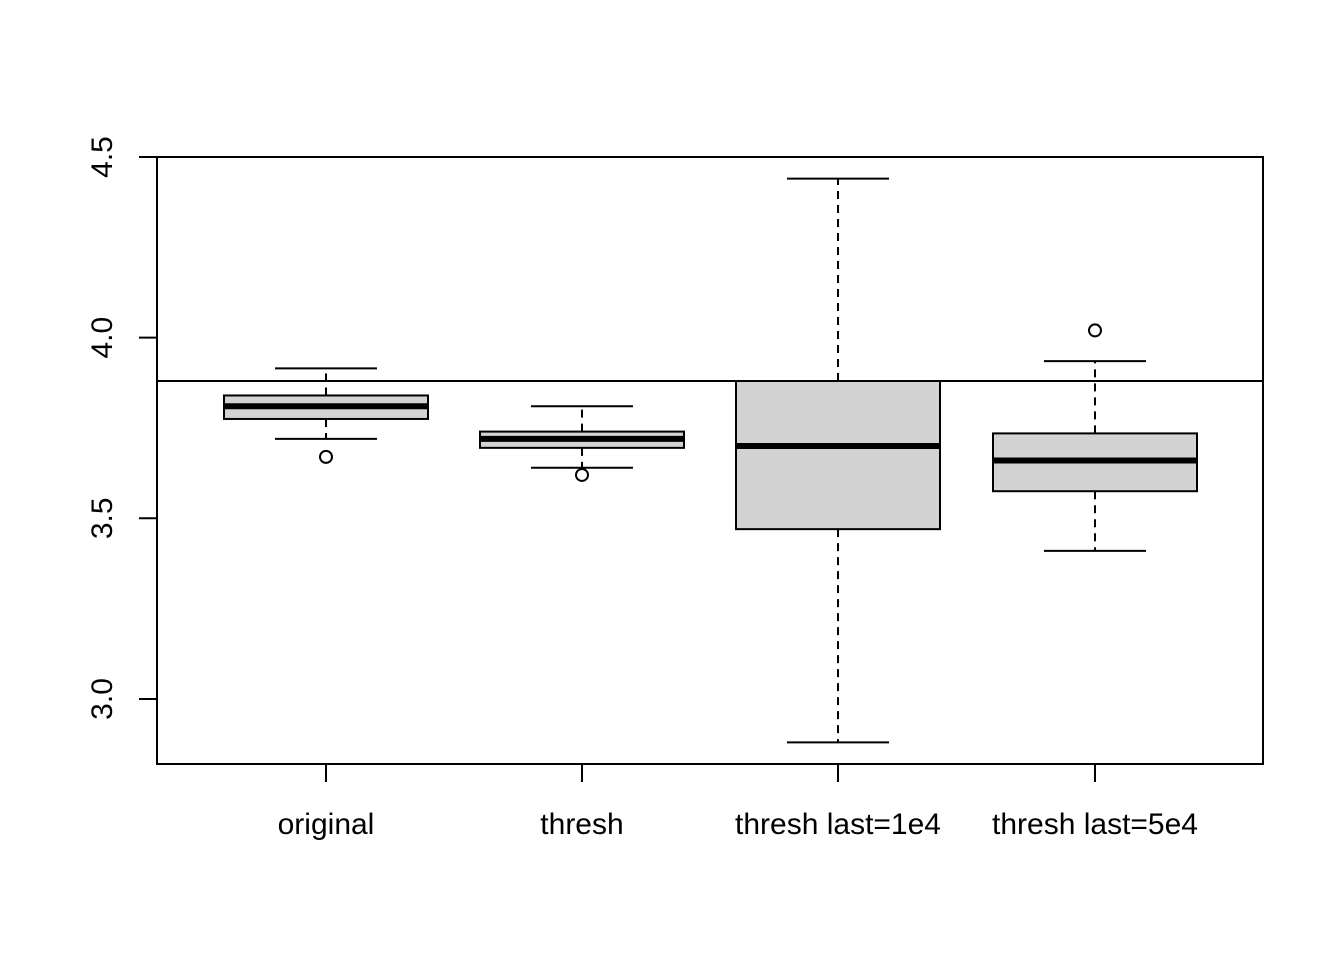 This screenshot has width=1344, height=960. What do you see at coordinates (581, 824) in the screenshot?
I see `x-category-label: thresh` at bounding box center [581, 824].